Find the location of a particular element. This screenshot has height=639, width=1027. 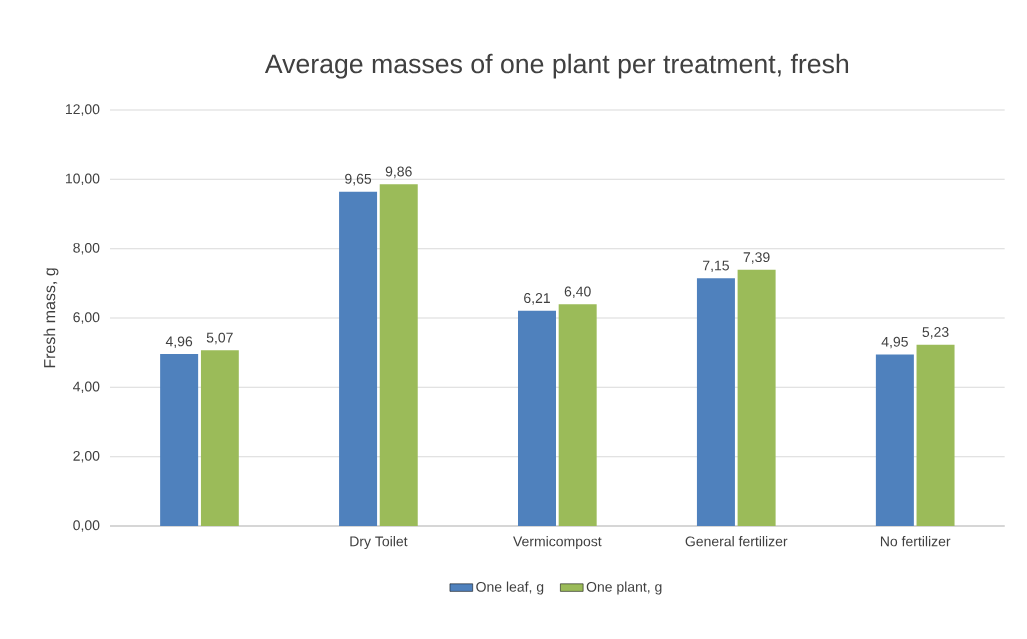

x-tick-label: General fertilizer is located at coordinates (736, 541).